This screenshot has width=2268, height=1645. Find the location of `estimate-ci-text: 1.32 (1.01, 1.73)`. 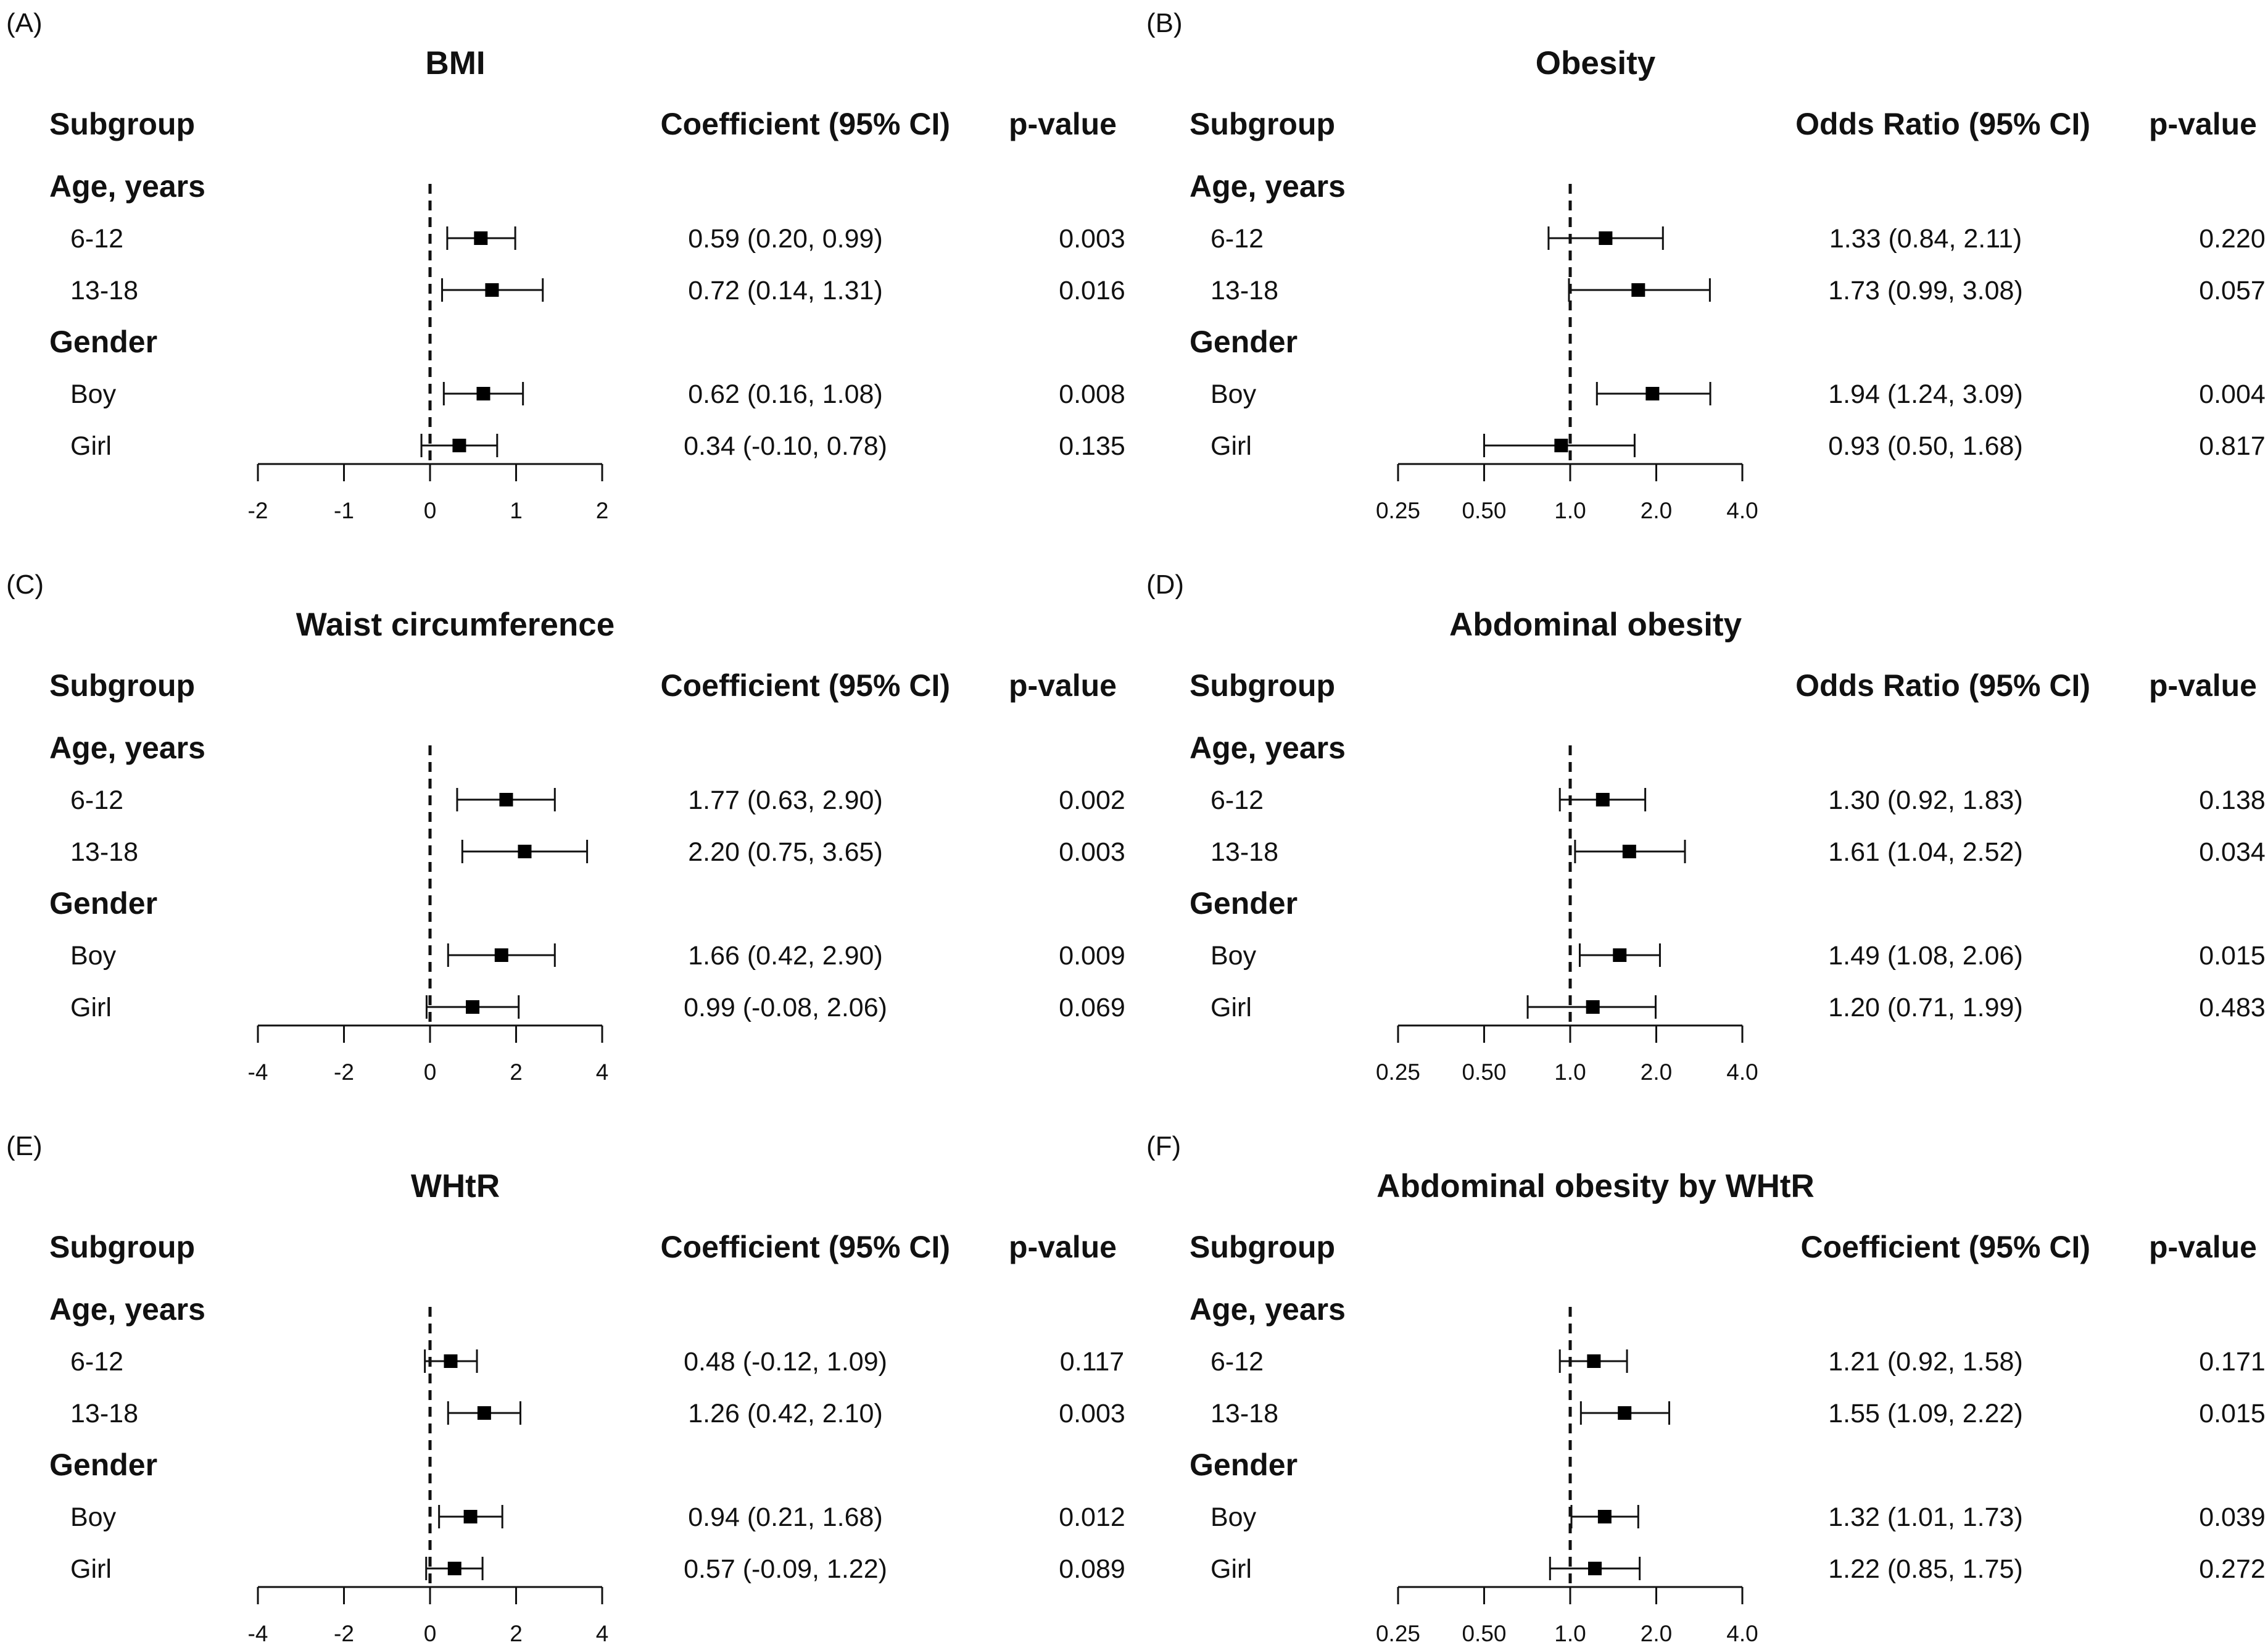

estimate-ci-text: 1.32 (1.01, 1.73) is located at coordinates (1925, 1517).